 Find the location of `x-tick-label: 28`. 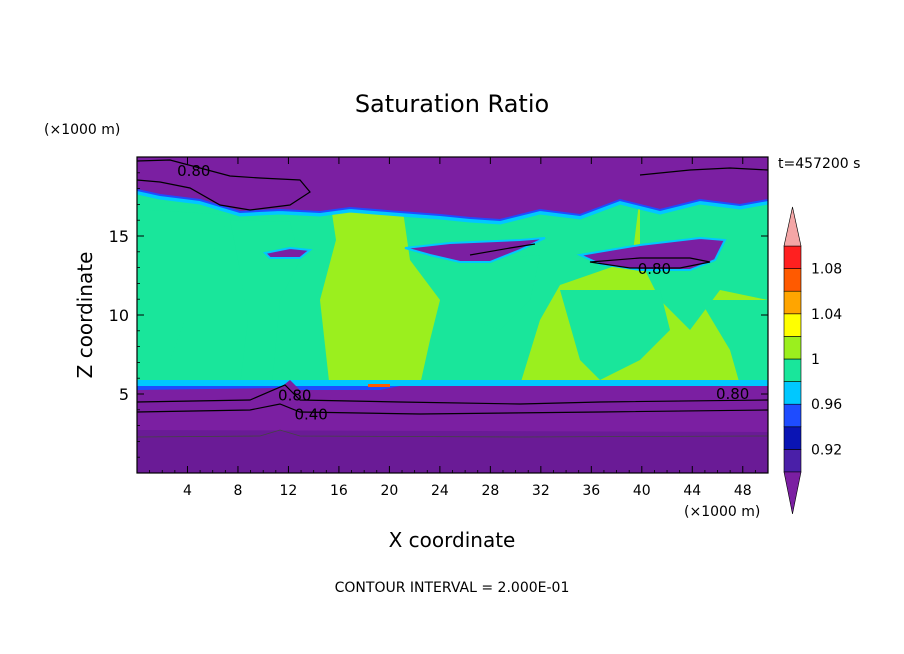

x-tick-label: 28 is located at coordinates (490, 491).